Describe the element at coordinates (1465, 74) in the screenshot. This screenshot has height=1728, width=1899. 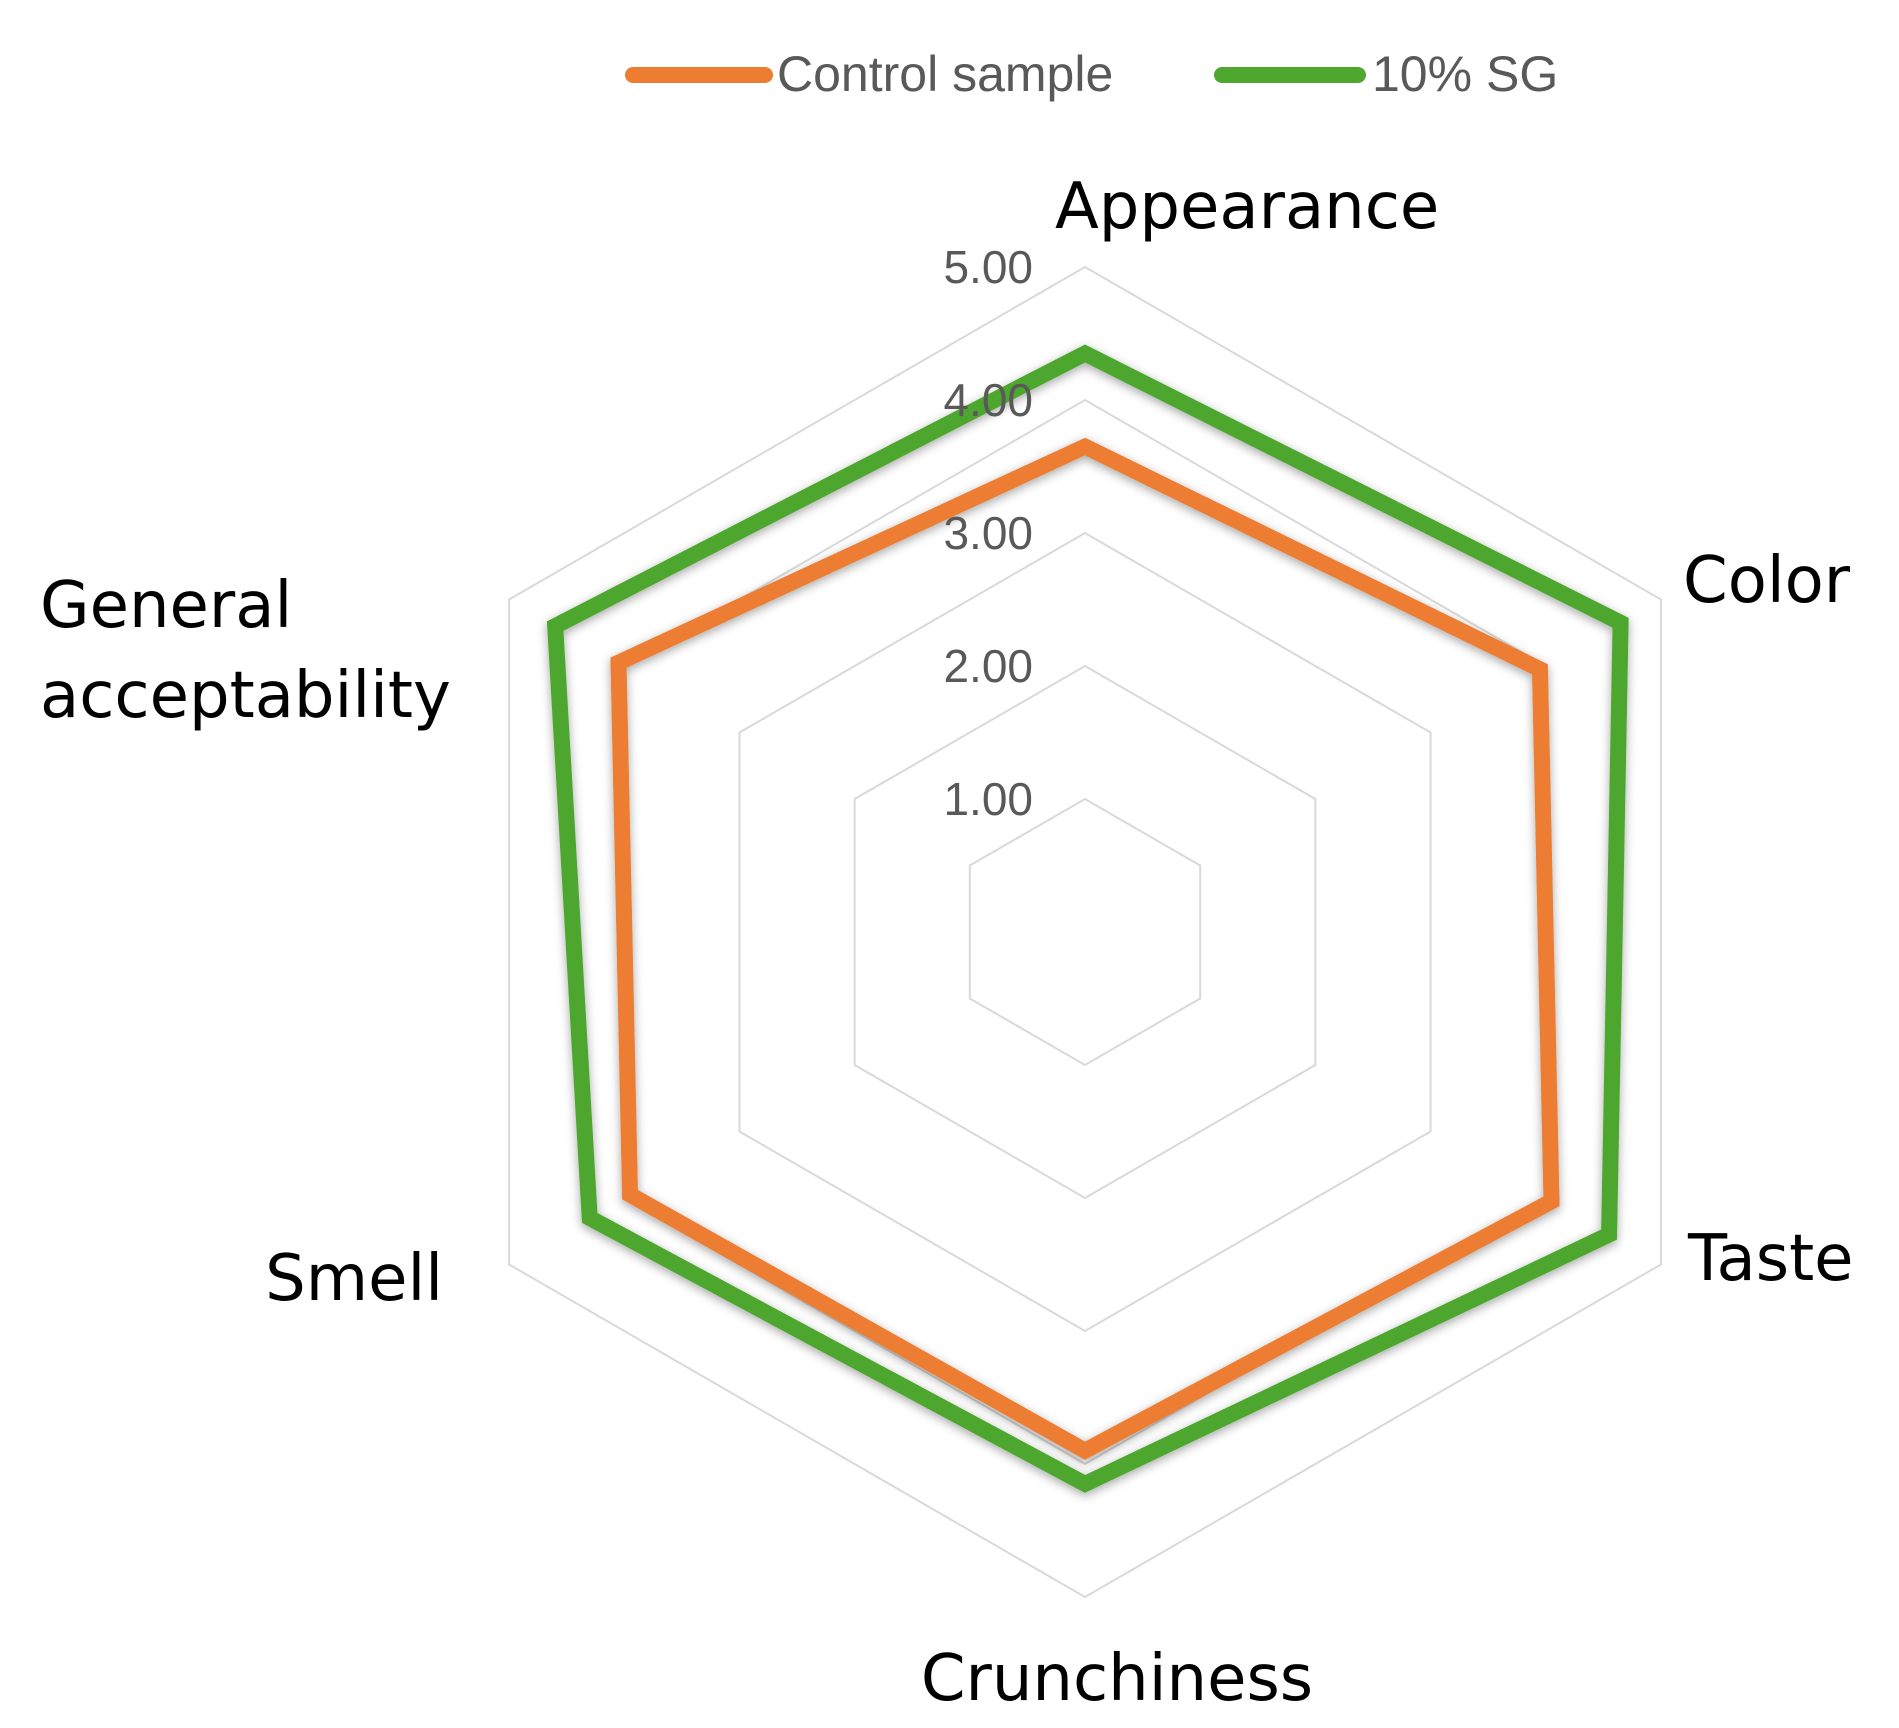
I see `legend-label-10-sg: 10% SG` at that location.